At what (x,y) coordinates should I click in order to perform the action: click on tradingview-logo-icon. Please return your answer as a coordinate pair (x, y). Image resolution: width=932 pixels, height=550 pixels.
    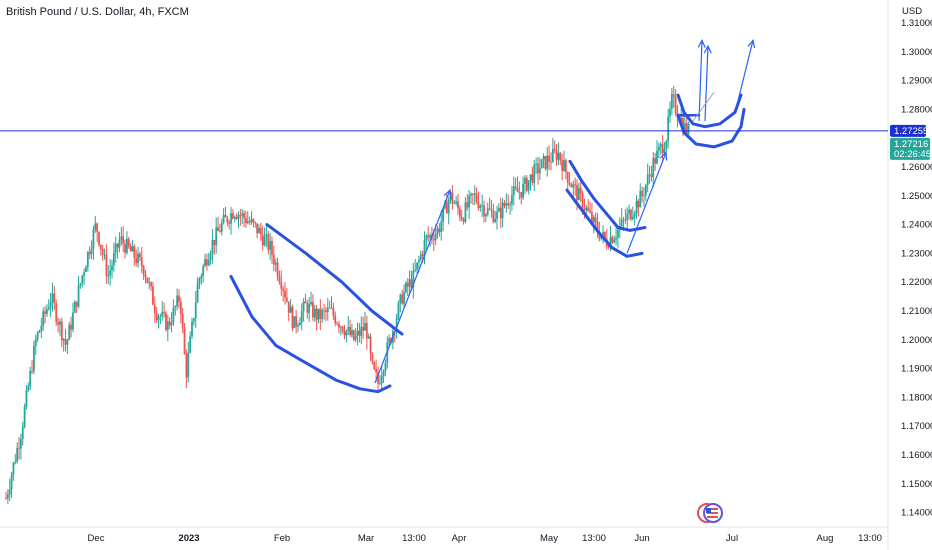
    Looking at the image, I should click on (710, 513).